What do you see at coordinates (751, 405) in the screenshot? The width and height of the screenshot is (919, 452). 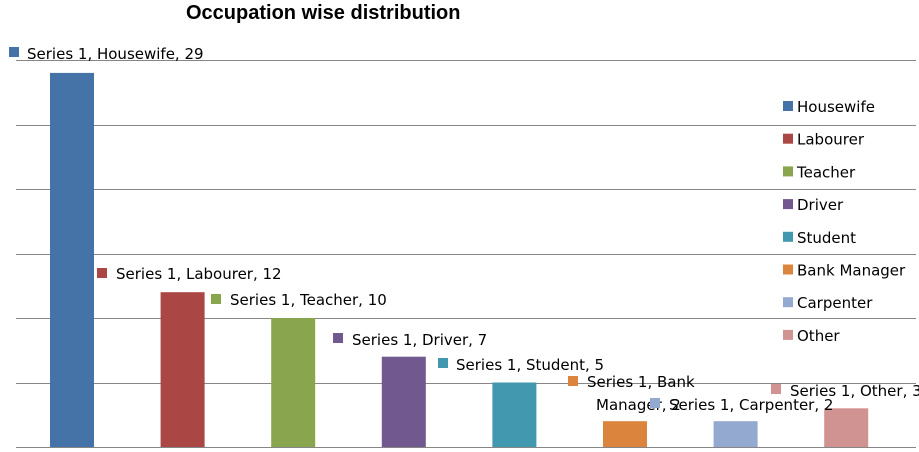 I see `data-label: Series 1, Carpenter, 2` at bounding box center [751, 405].